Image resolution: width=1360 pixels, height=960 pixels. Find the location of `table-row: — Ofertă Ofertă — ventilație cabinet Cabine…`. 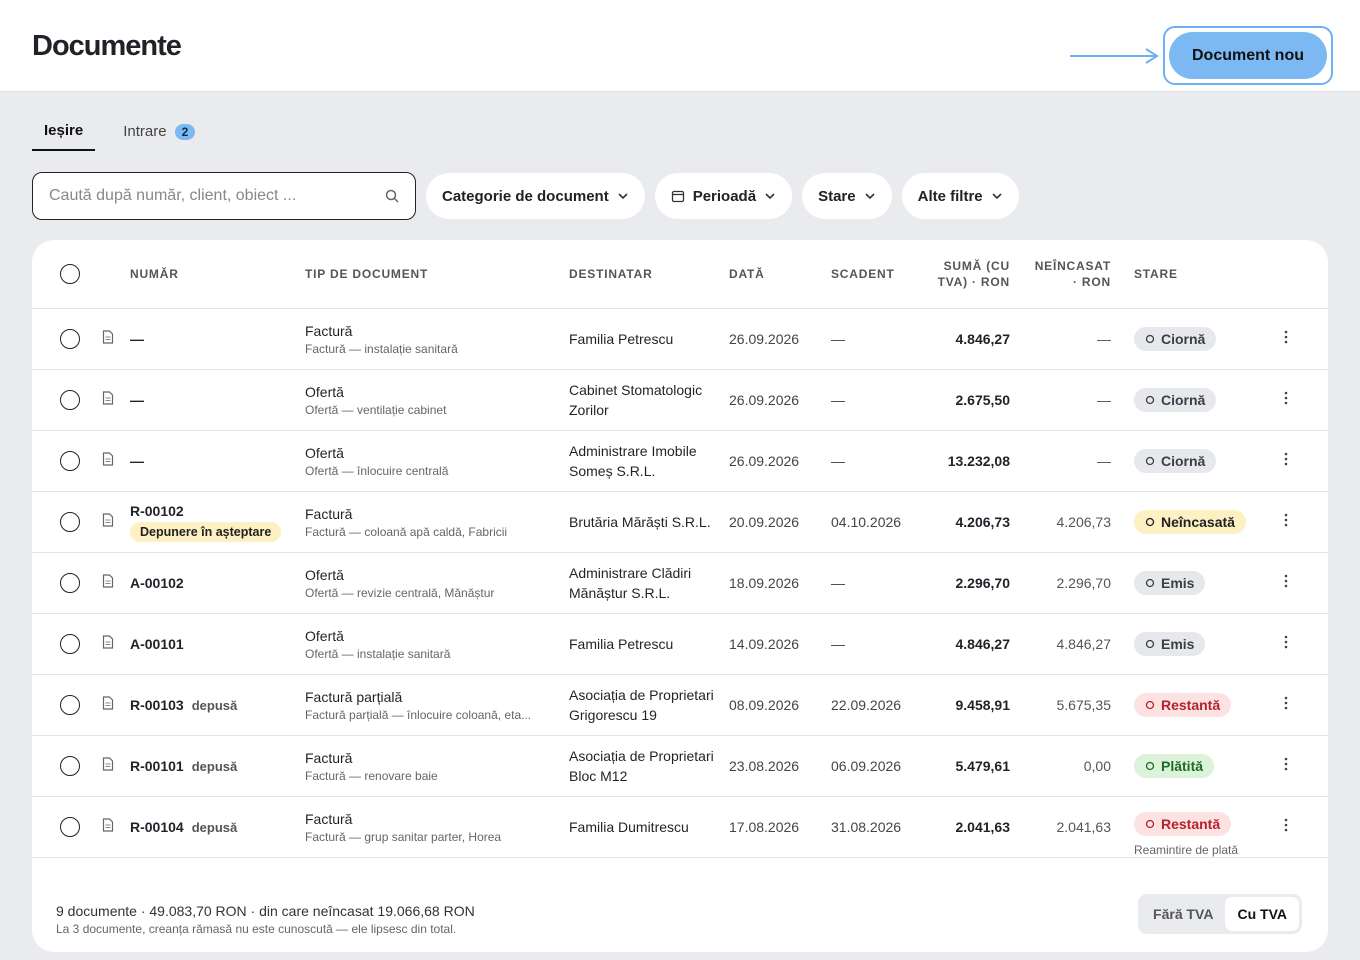

table-row: — Ofertă Ofertă — ventilație cabinet Cabine… is located at coordinates (680, 400).